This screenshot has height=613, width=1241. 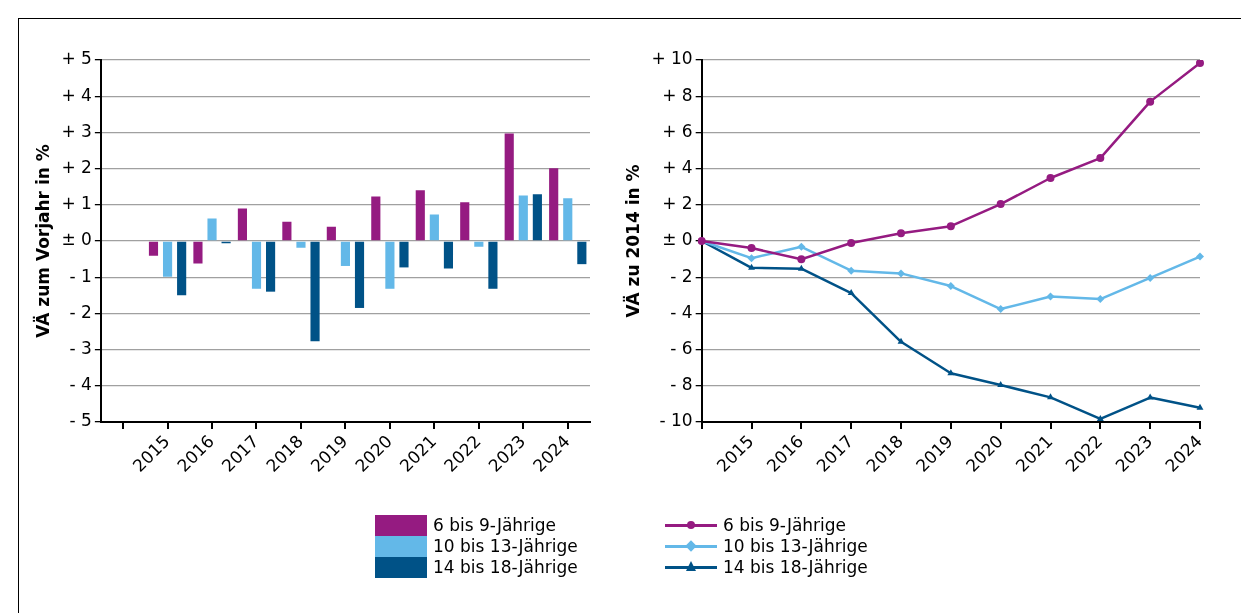 What do you see at coordinates (677, 94) in the screenshot?
I see `y-tick-label: + 8` at bounding box center [677, 94].